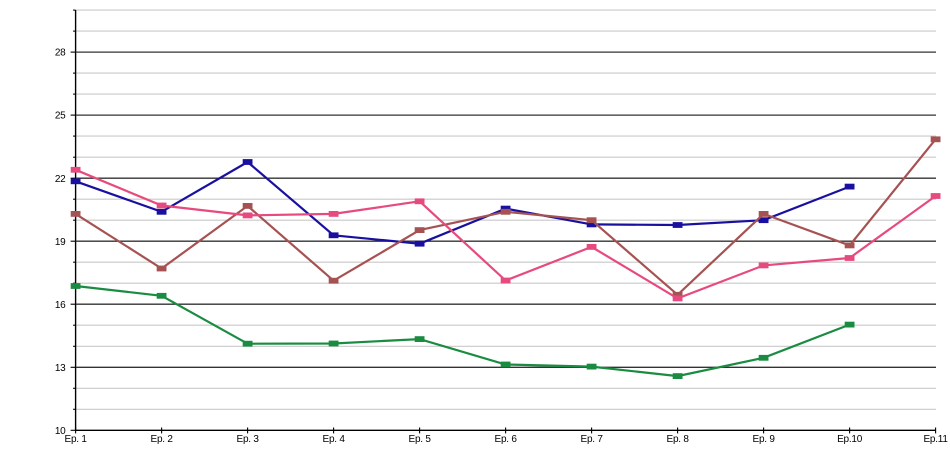 The height and width of the screenshot is (455, 950). Describe the element at coordinates (60, 53) in the screenshot. I see `svg-text: 28` at that location.